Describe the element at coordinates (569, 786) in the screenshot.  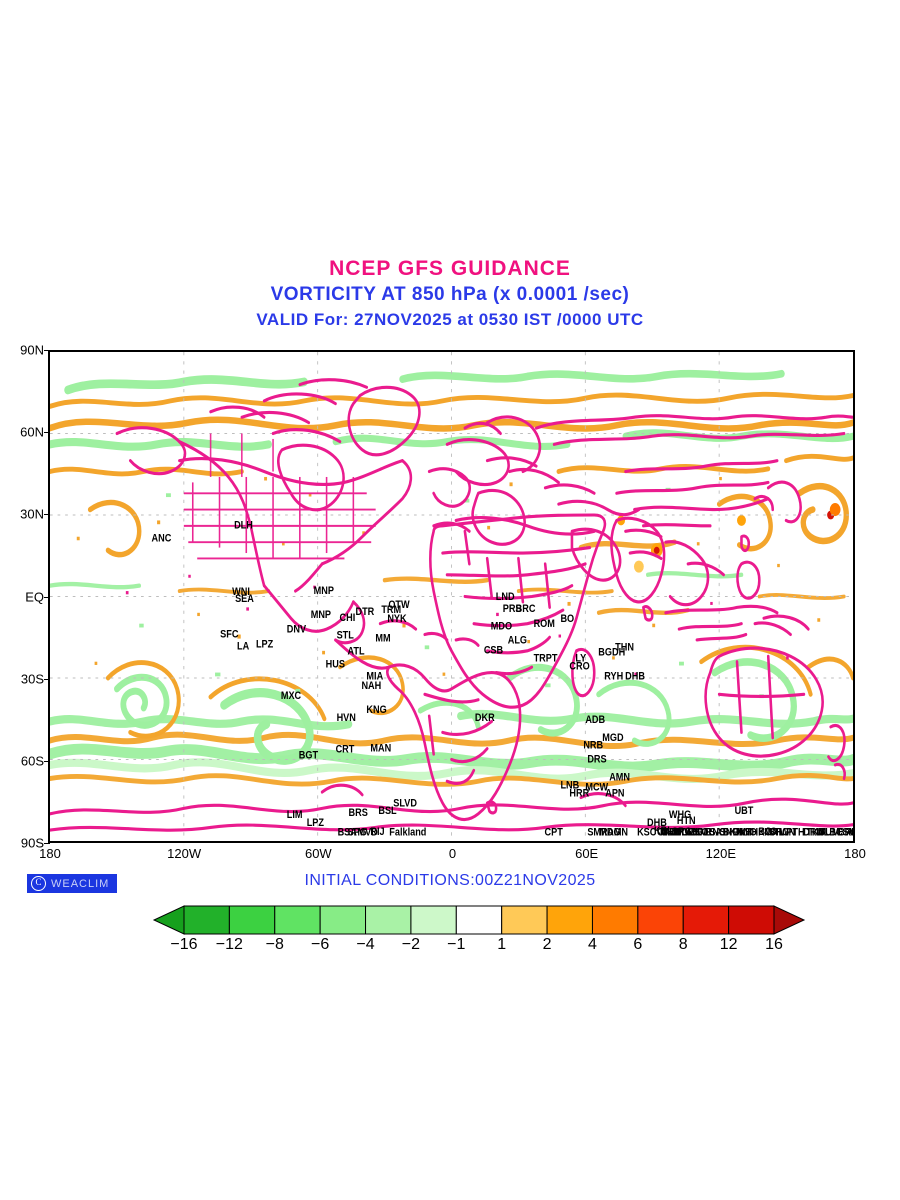
I see `city-label: LNB` at that location.